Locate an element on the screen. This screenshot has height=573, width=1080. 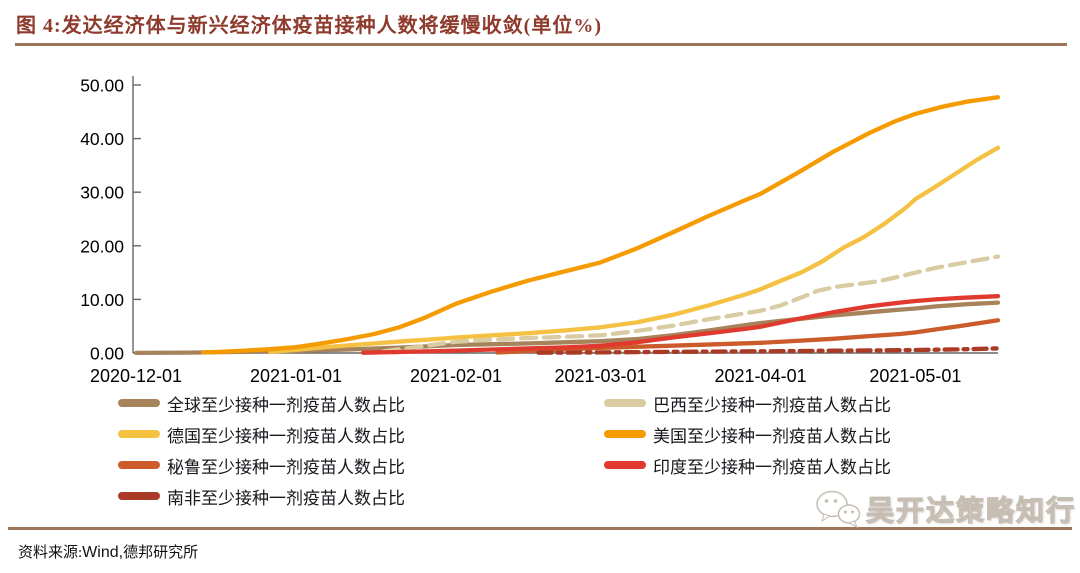
y-axis-label: 30.00 is located at coordinates (102, 193).